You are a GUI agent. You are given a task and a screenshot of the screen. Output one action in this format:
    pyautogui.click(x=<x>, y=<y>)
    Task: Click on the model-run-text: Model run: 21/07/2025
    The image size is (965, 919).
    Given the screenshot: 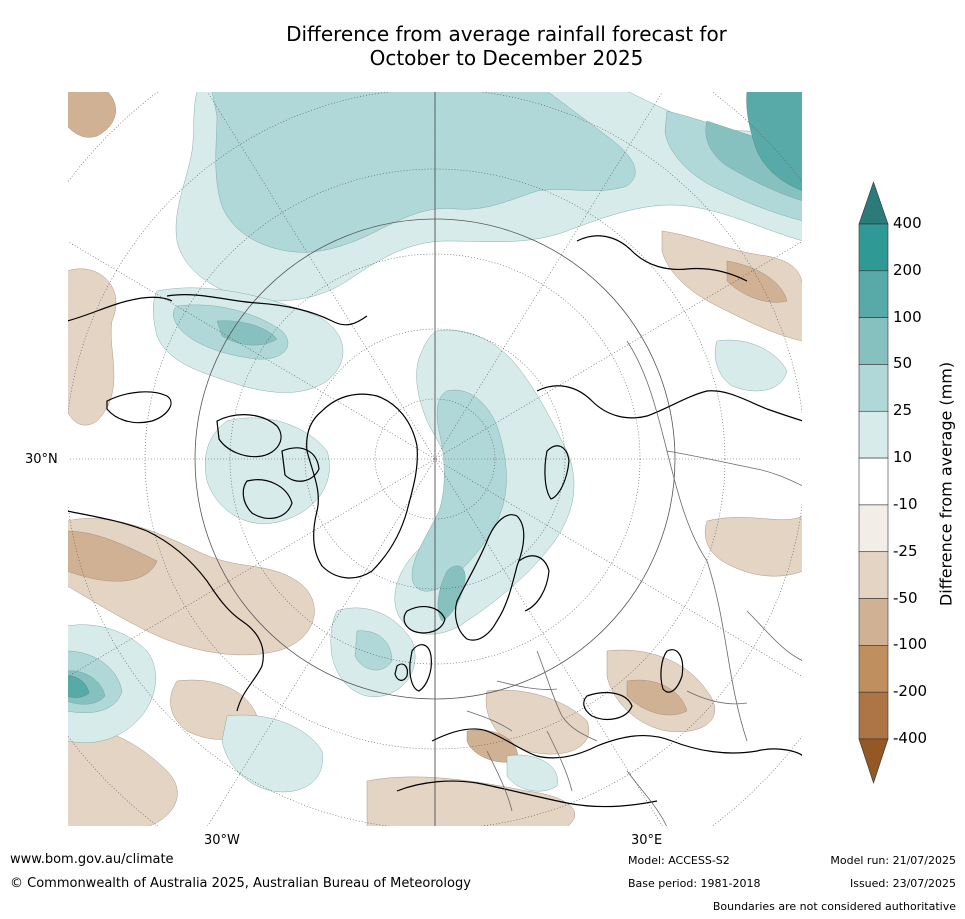 What is the action you would take?
    pyautogui.click(x=893, y=860)
    